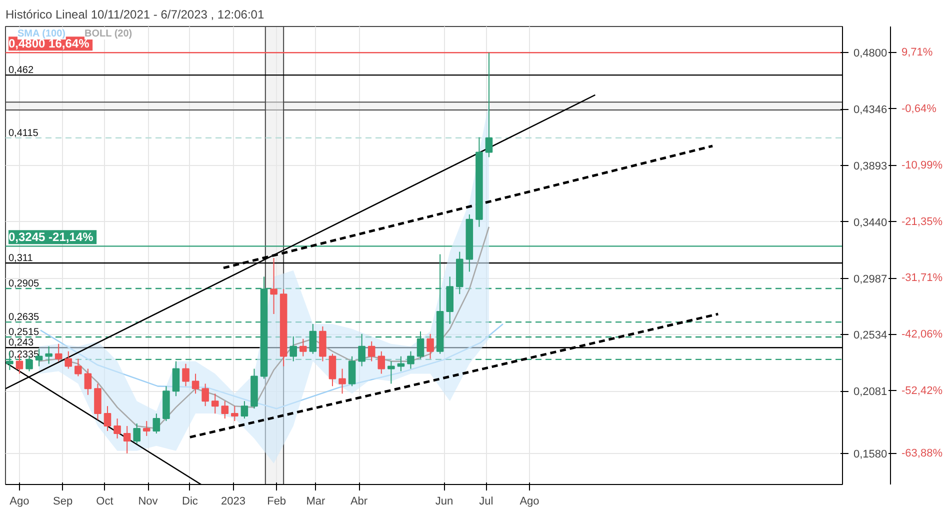 The width and height of the screenshot is (949, 515). I want to click on ref-line-label: 0,243, so click(21, 343).